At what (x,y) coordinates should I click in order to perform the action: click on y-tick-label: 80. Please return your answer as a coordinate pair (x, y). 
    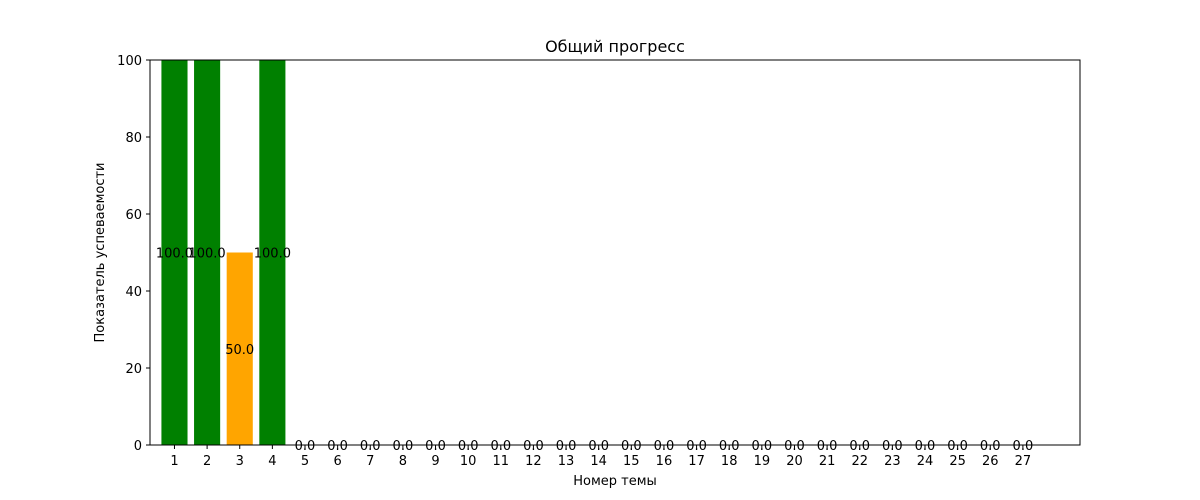
    Looking at the image, I should click on (133, 138).